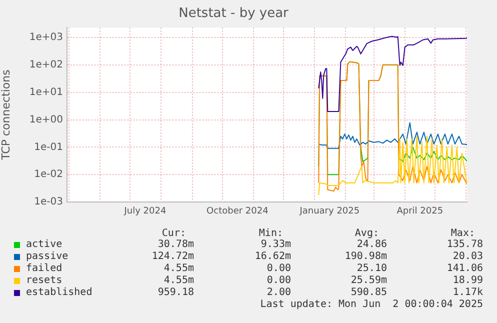 The height and width of the screenshot is (323, 497). Describe the element at coordinates (371, 244) in the screenshot. I see `text: 24.86` at that location.